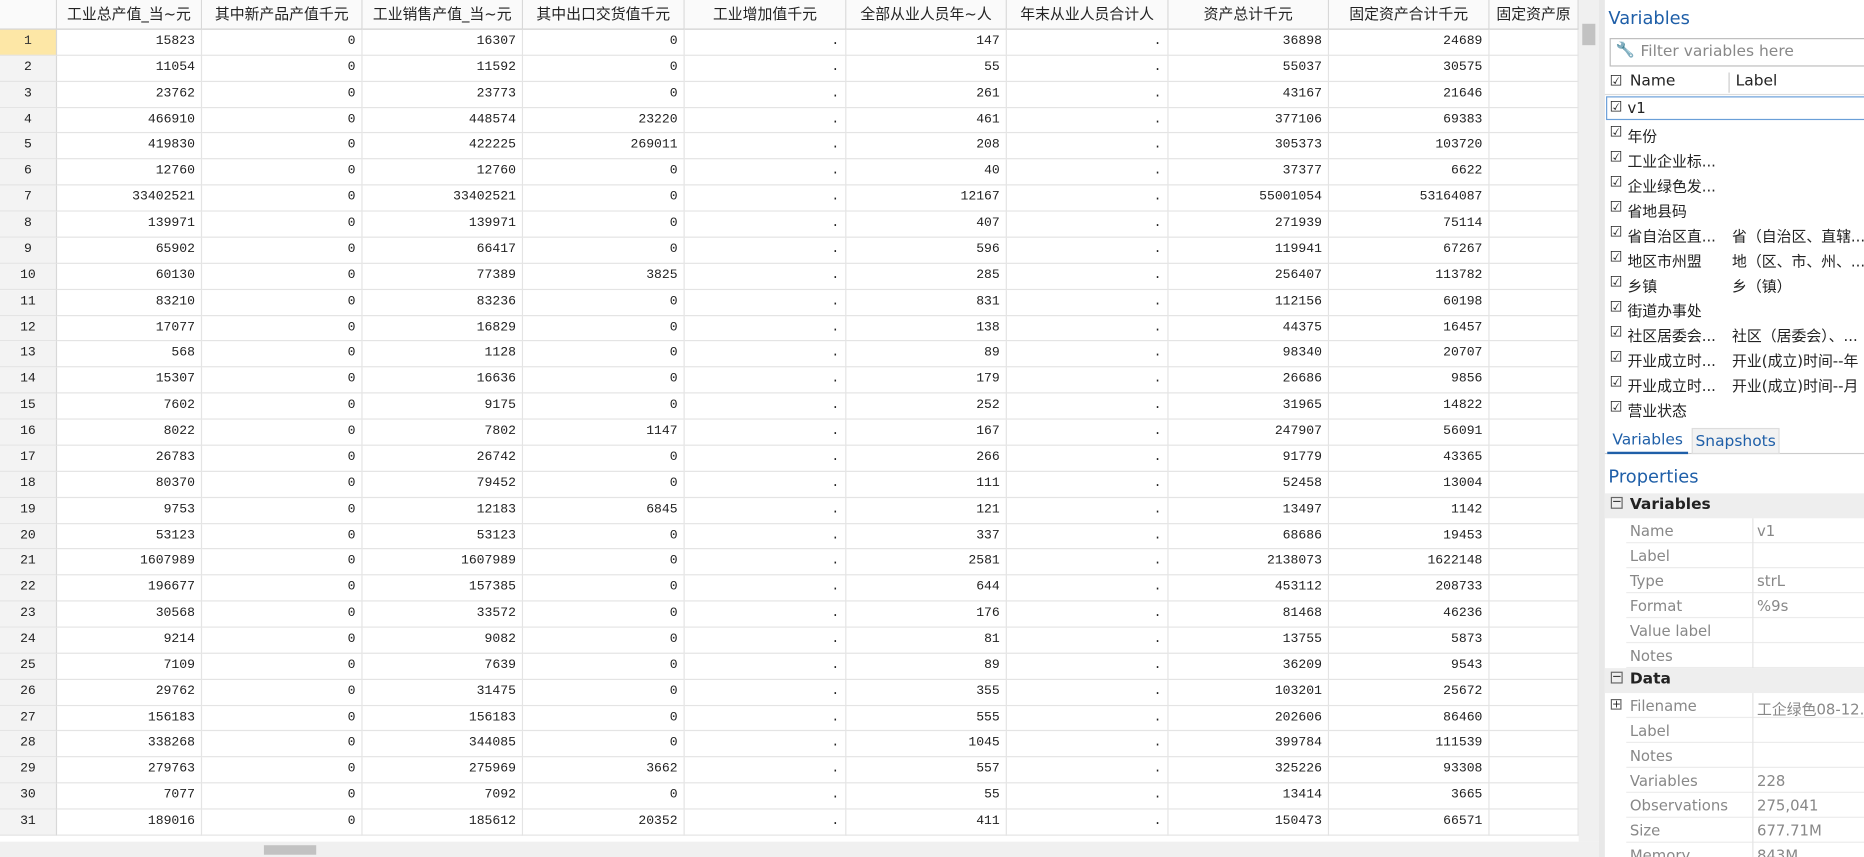 Image resolution: width=1864 pixels, height=857 pixels. I want to click on data-cell: 8022, so click(130, 432).